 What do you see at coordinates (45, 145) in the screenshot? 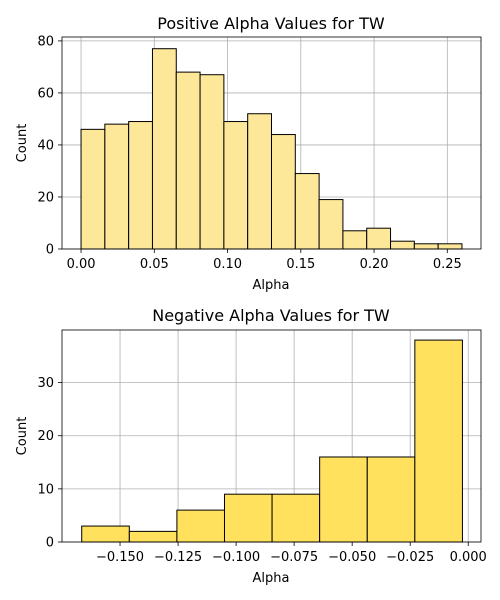
I see `y-tick-label: 40` at bounding box center [45, 145].